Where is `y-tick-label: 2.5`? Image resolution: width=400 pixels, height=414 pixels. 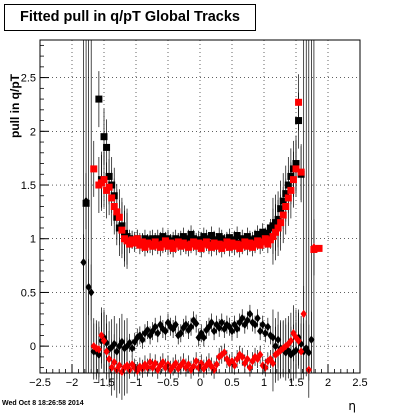
y-tick-label: 2.5 is located at coordinates (28, 79).